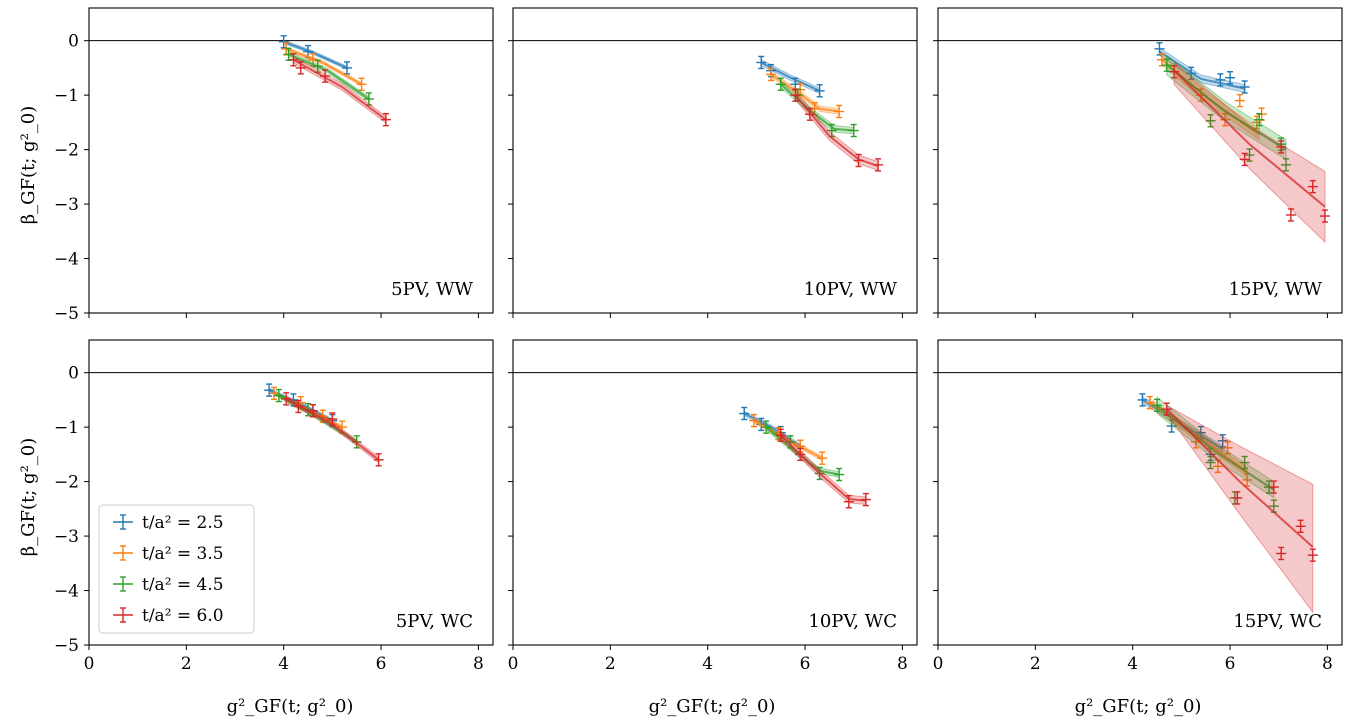 The image size is (1355, 723). What do you see at coordinates (66, 483) in the screenshot?
I see `y-tick-label: −2` at bounding box center [66, 483].